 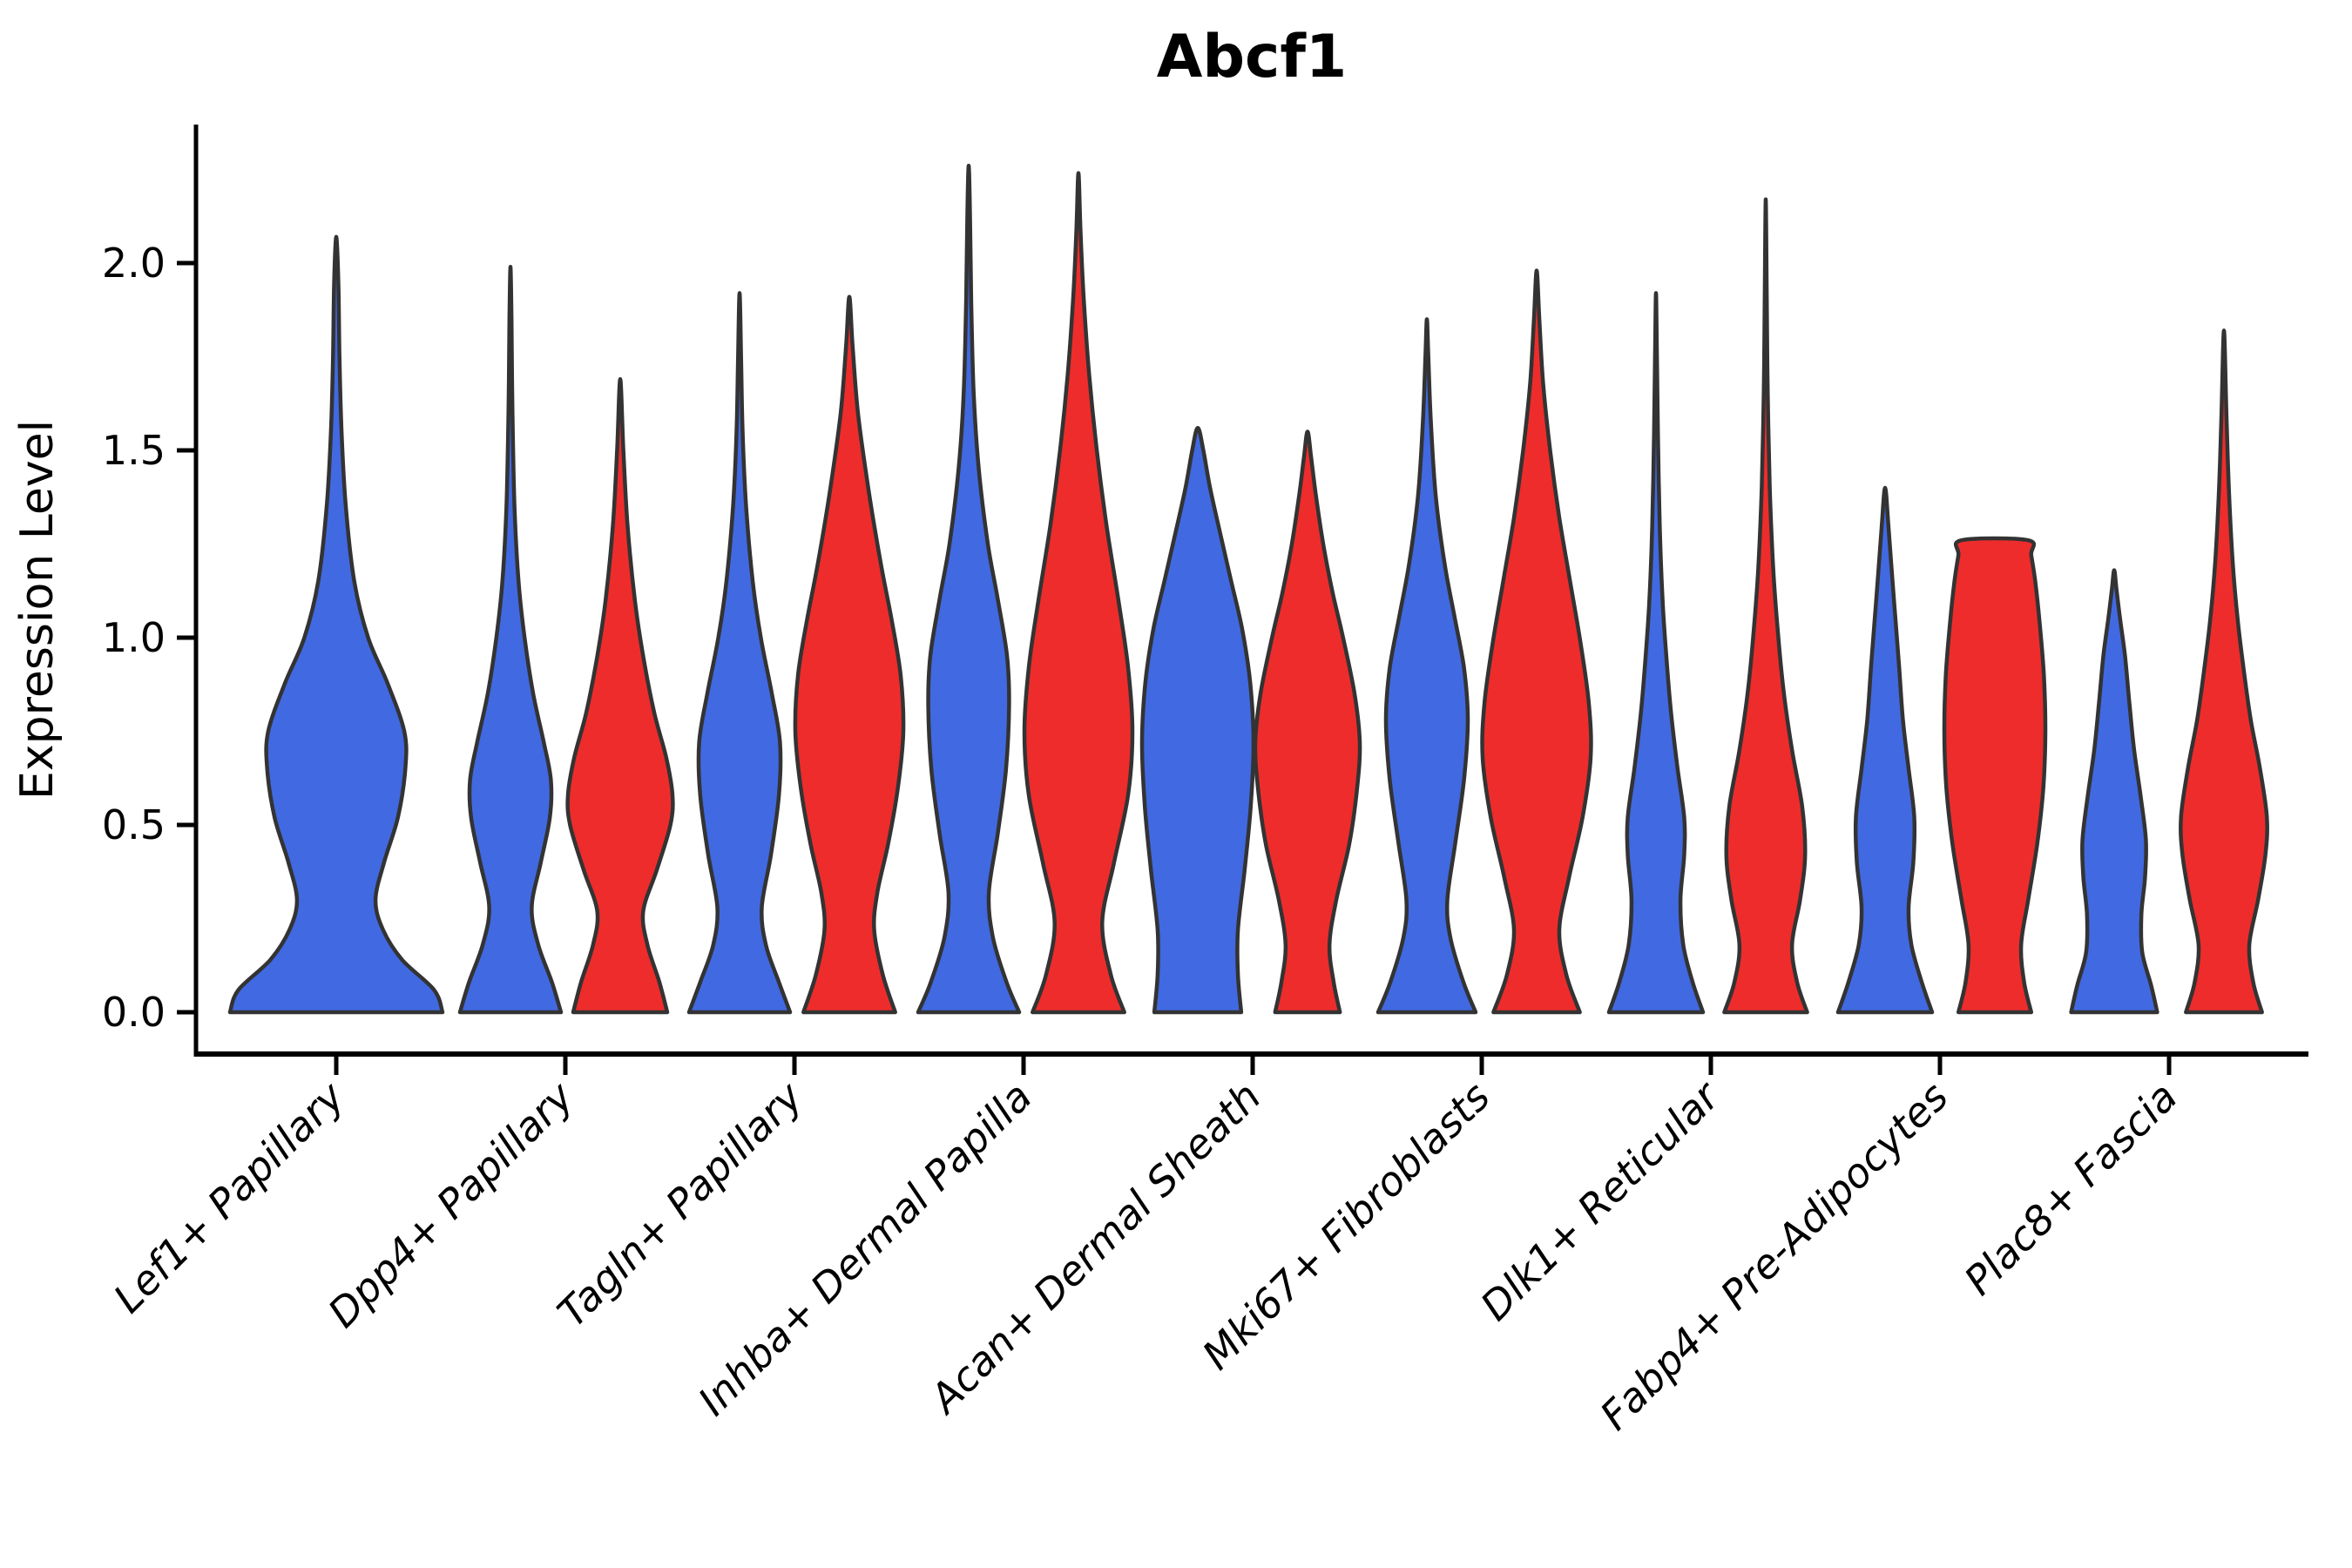 I want to click on x-tick-label: Dpp4+ Papillary, so click(x=451, y=1204).